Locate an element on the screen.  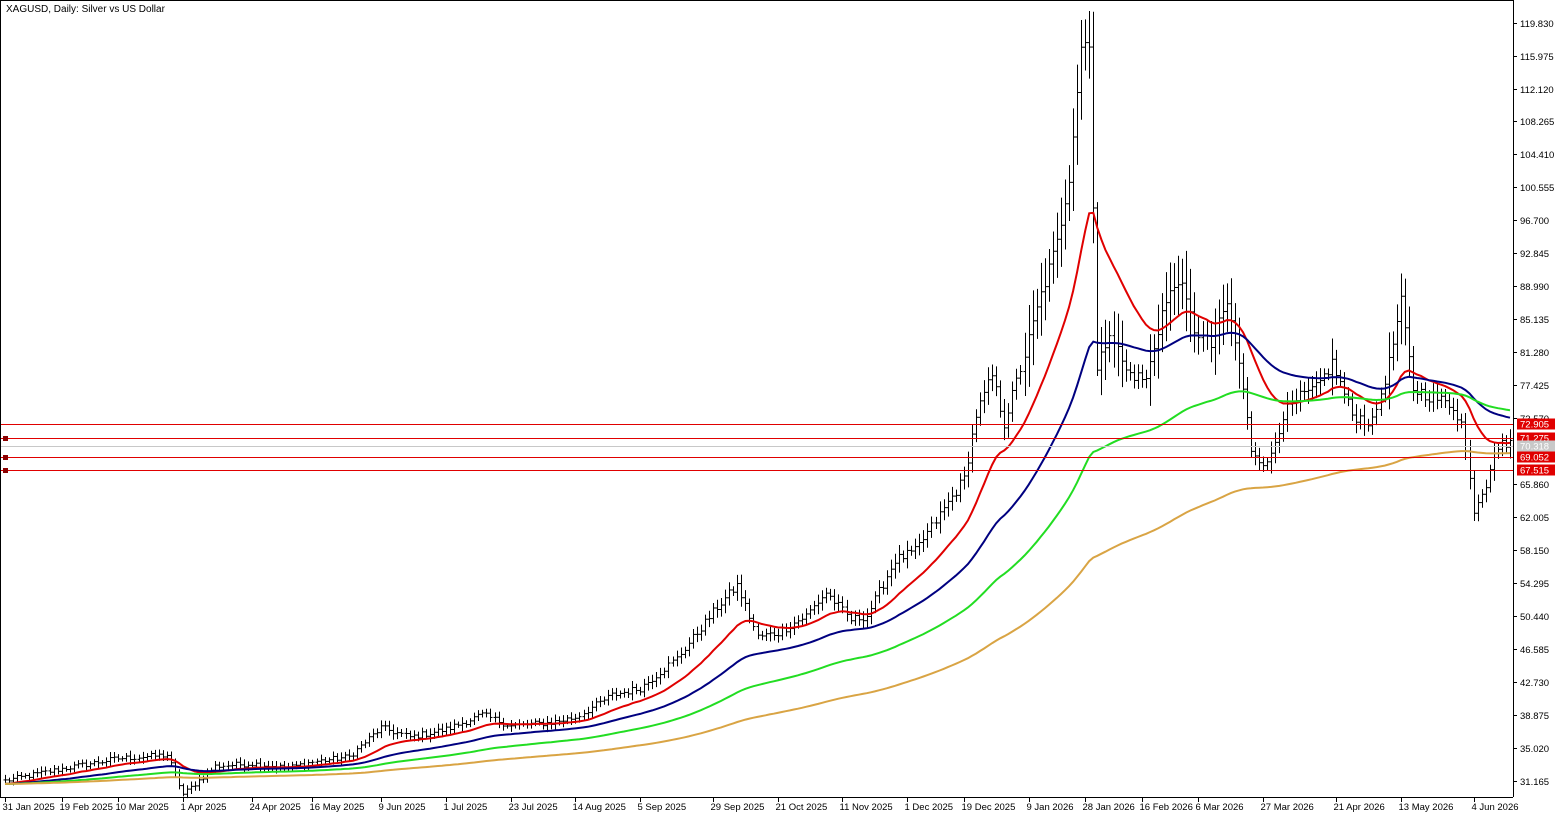
x-tick-label: 19 Feb 2025 is located at coordinates (86, 807).